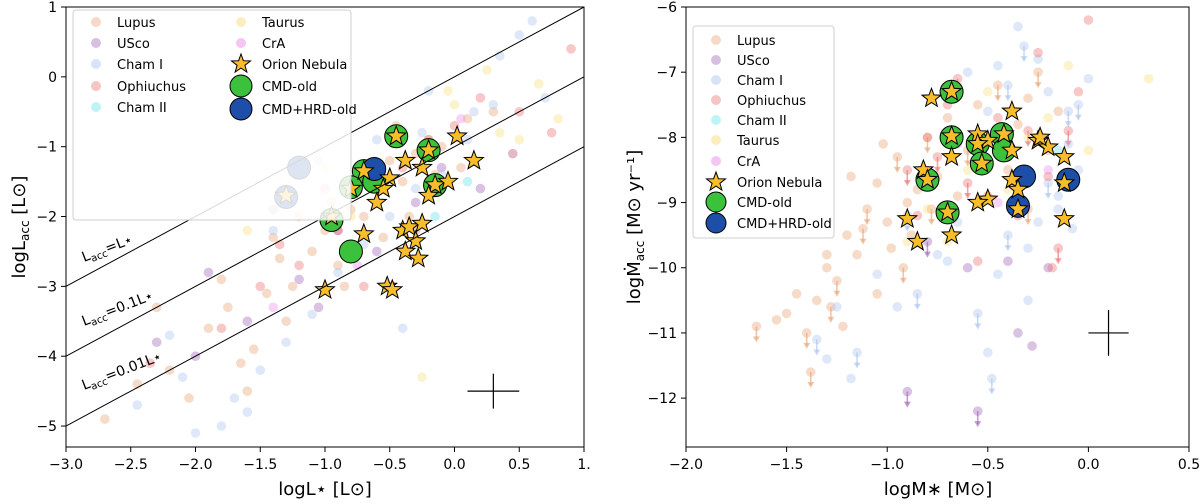  Describe the element at coordinates (66, 465) in the screenshot. I see `x-tick-label: −3.0` at that location.